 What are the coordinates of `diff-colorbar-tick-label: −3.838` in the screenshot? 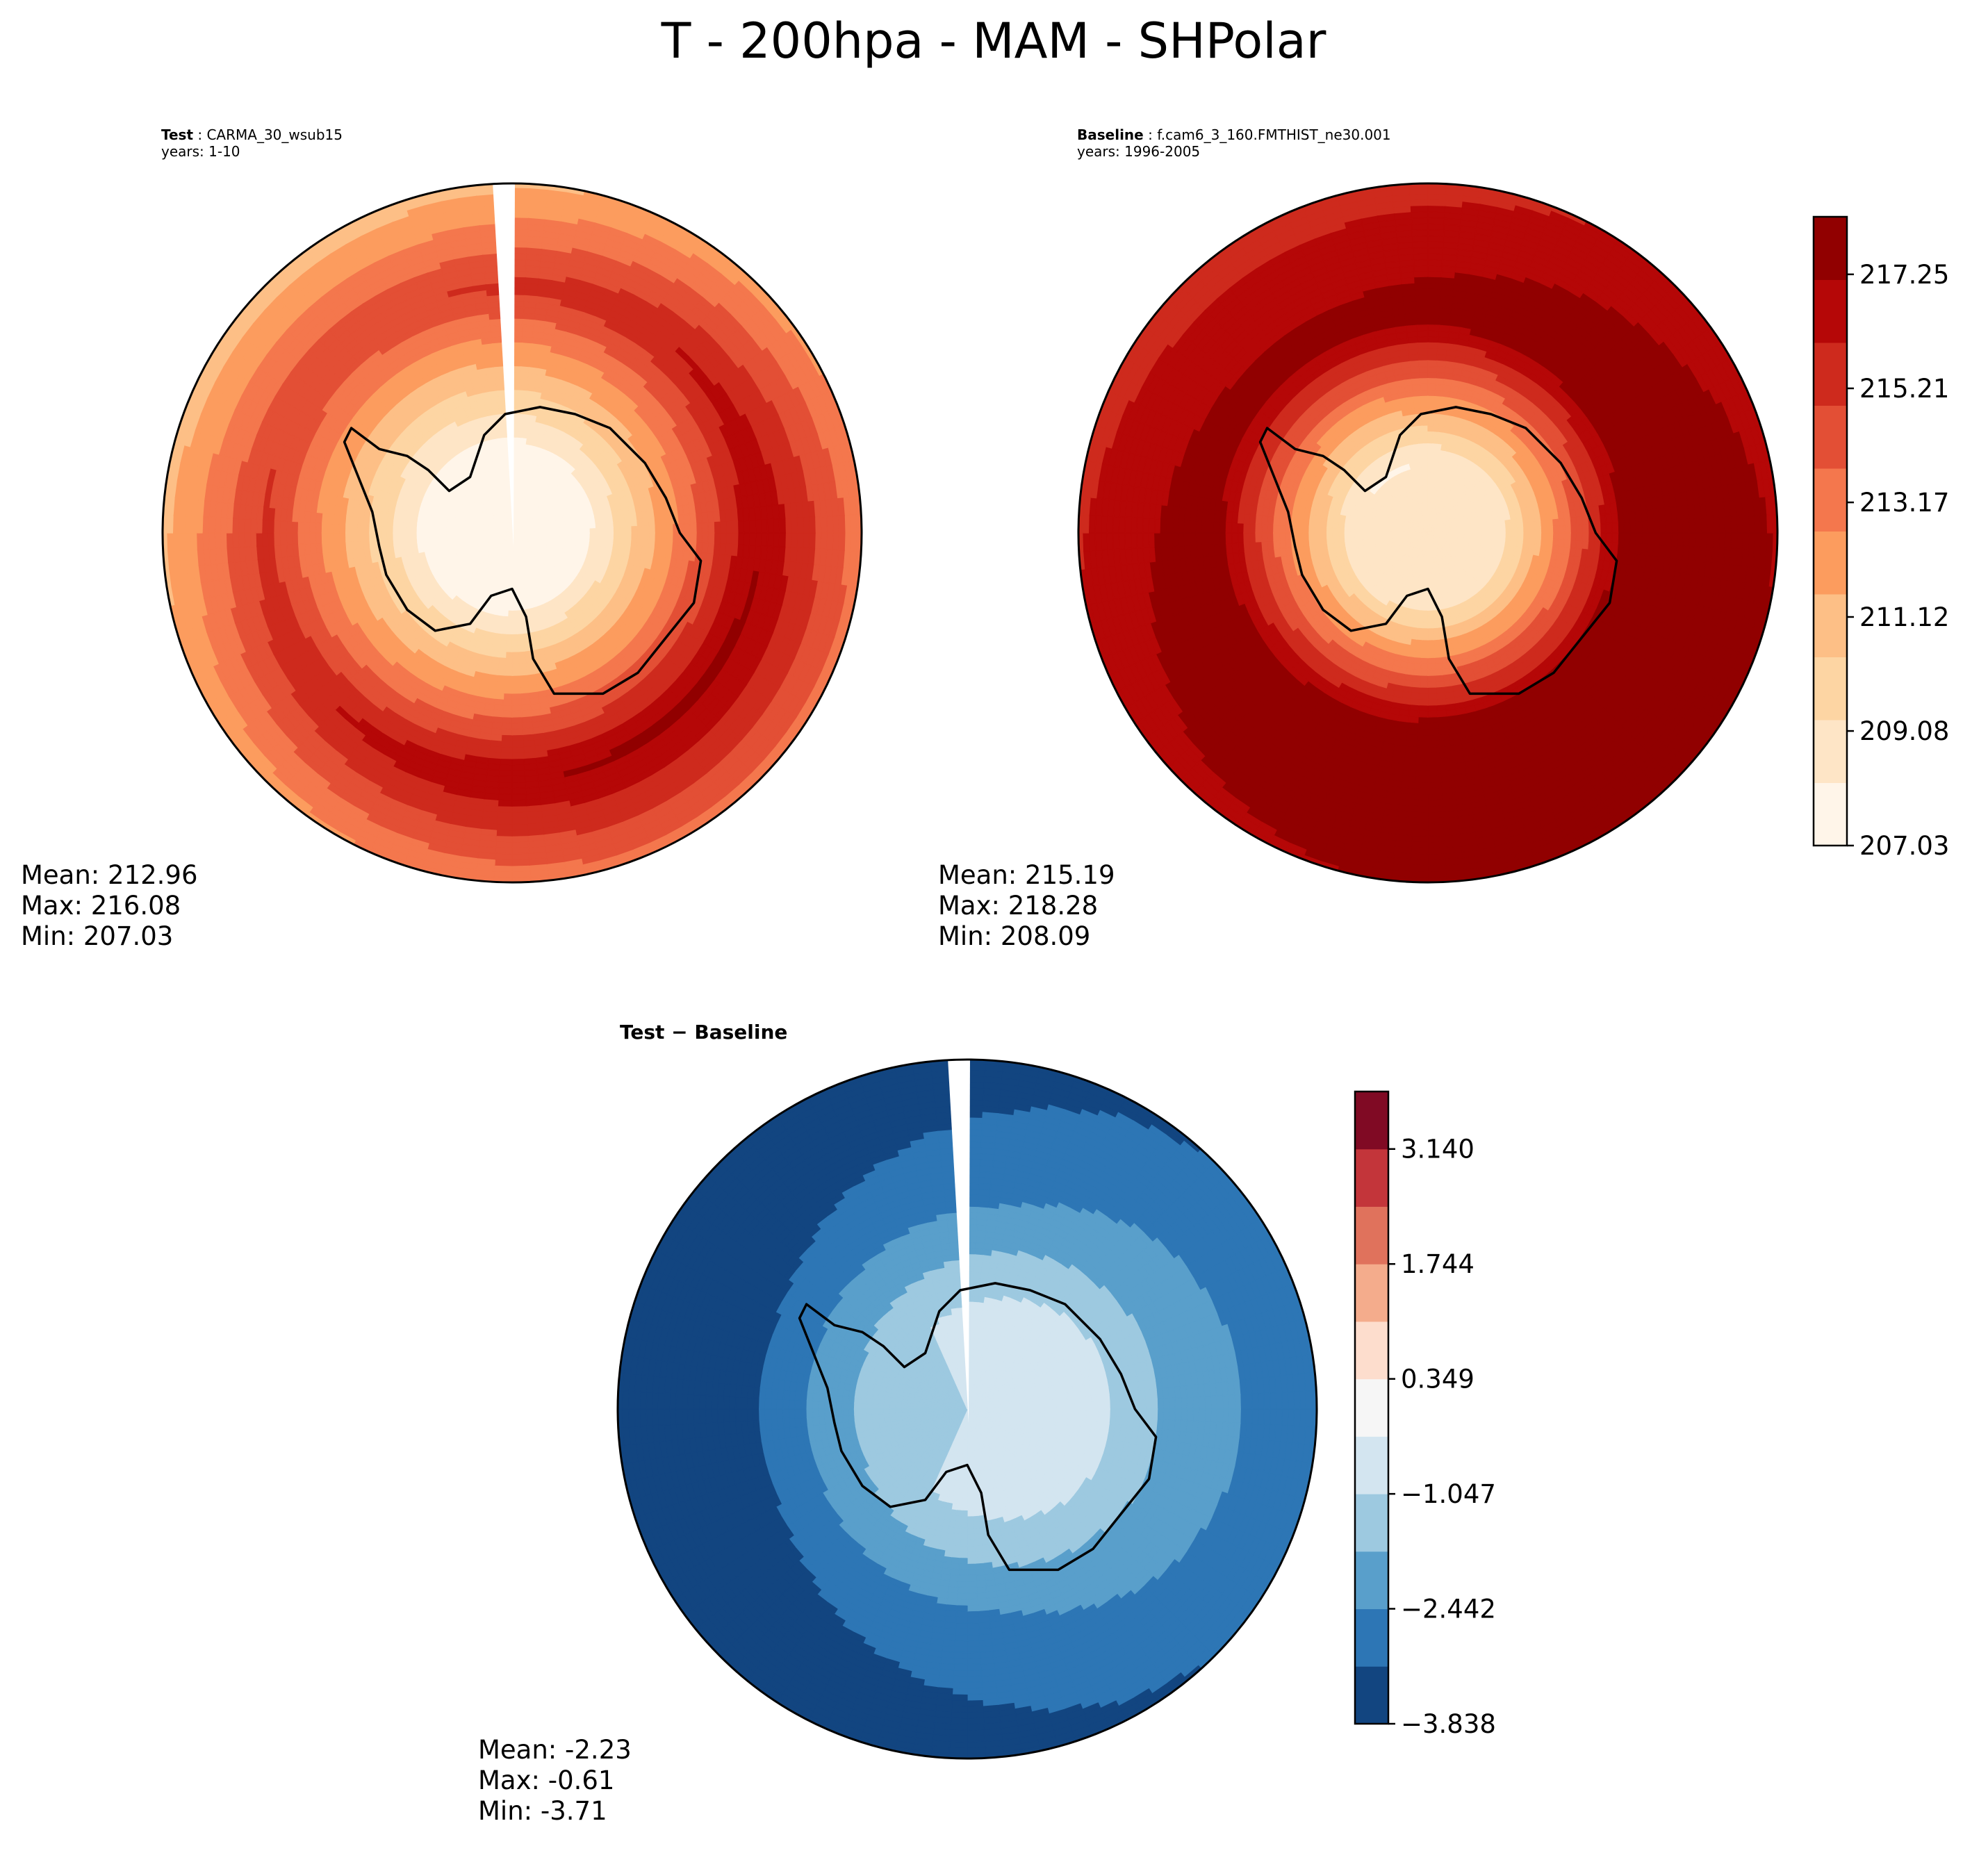 It's located at (1448, 1724).